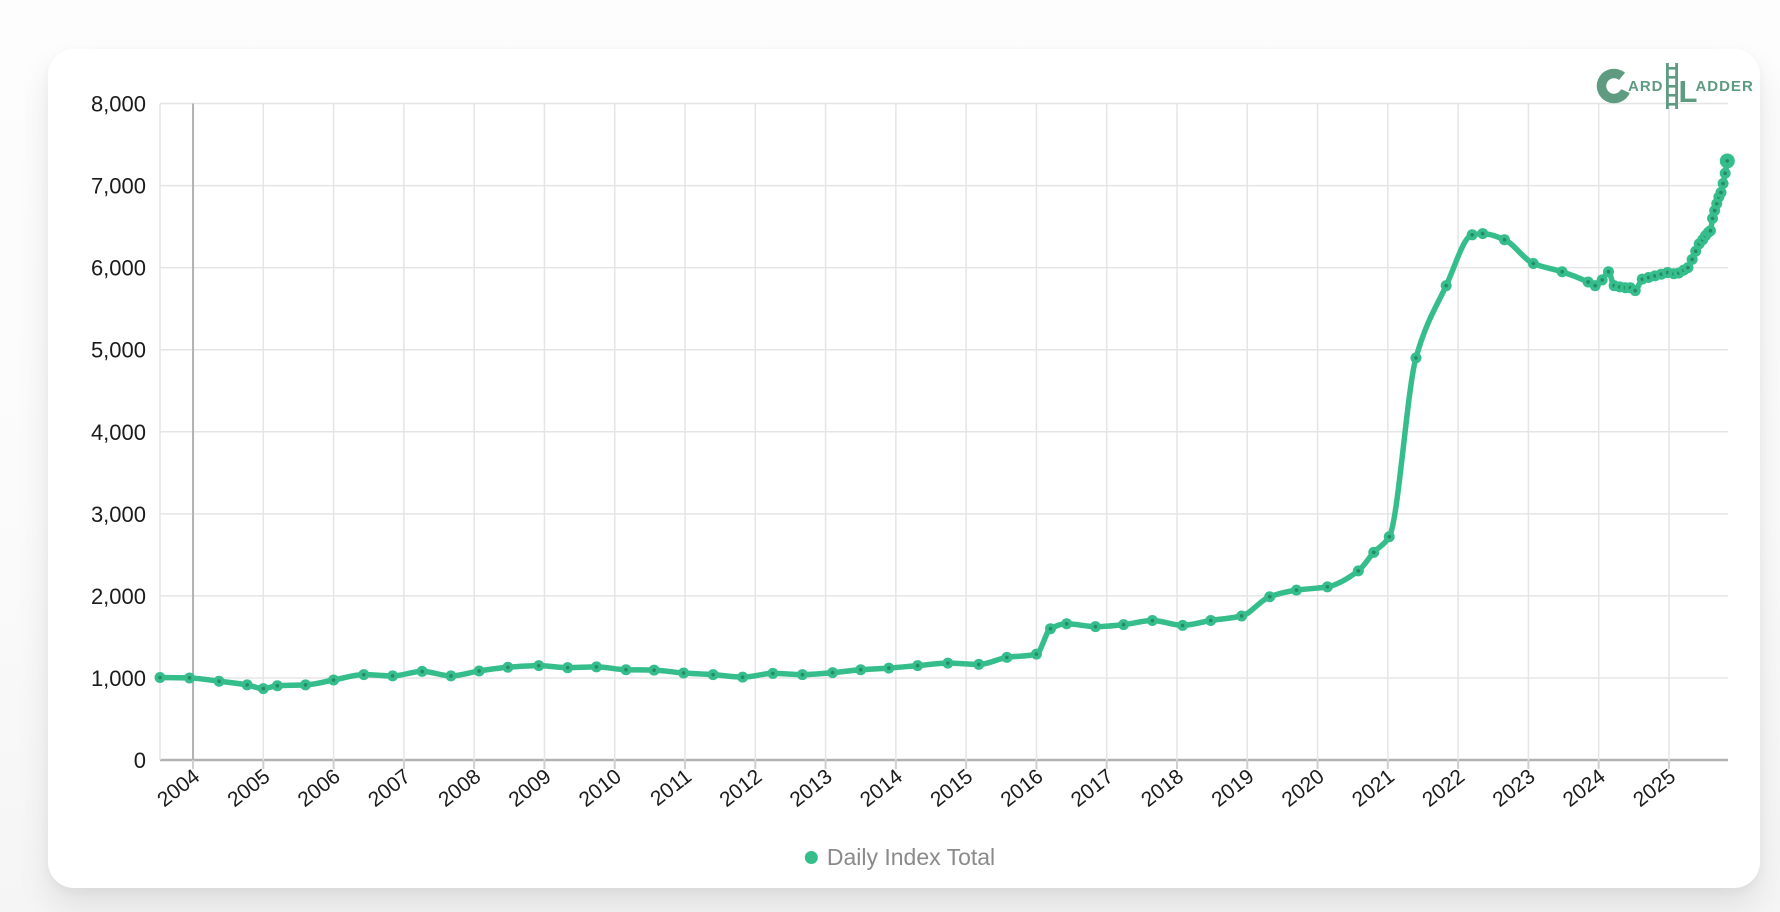 The width and height of the screenshot is (1780, 912). I want to click on logo-ladder-icon, so click(1671, 86).